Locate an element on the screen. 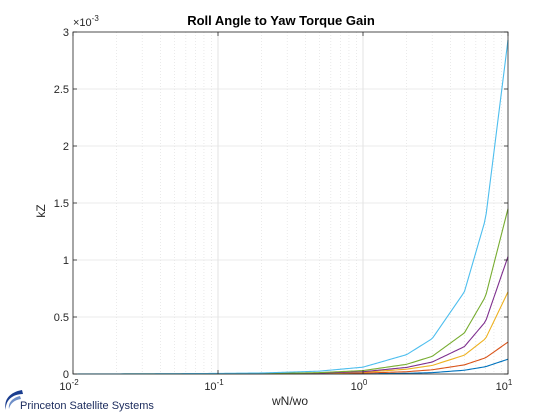  logo-swoosh-icon is located at coordinates (14, 400).